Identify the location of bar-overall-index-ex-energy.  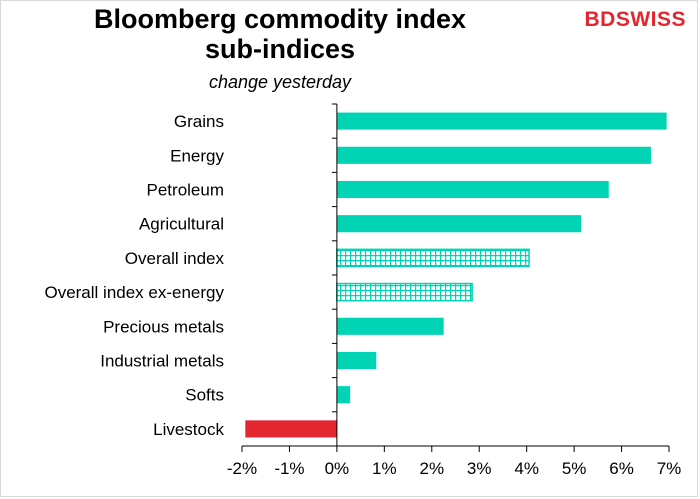
(404, 292).